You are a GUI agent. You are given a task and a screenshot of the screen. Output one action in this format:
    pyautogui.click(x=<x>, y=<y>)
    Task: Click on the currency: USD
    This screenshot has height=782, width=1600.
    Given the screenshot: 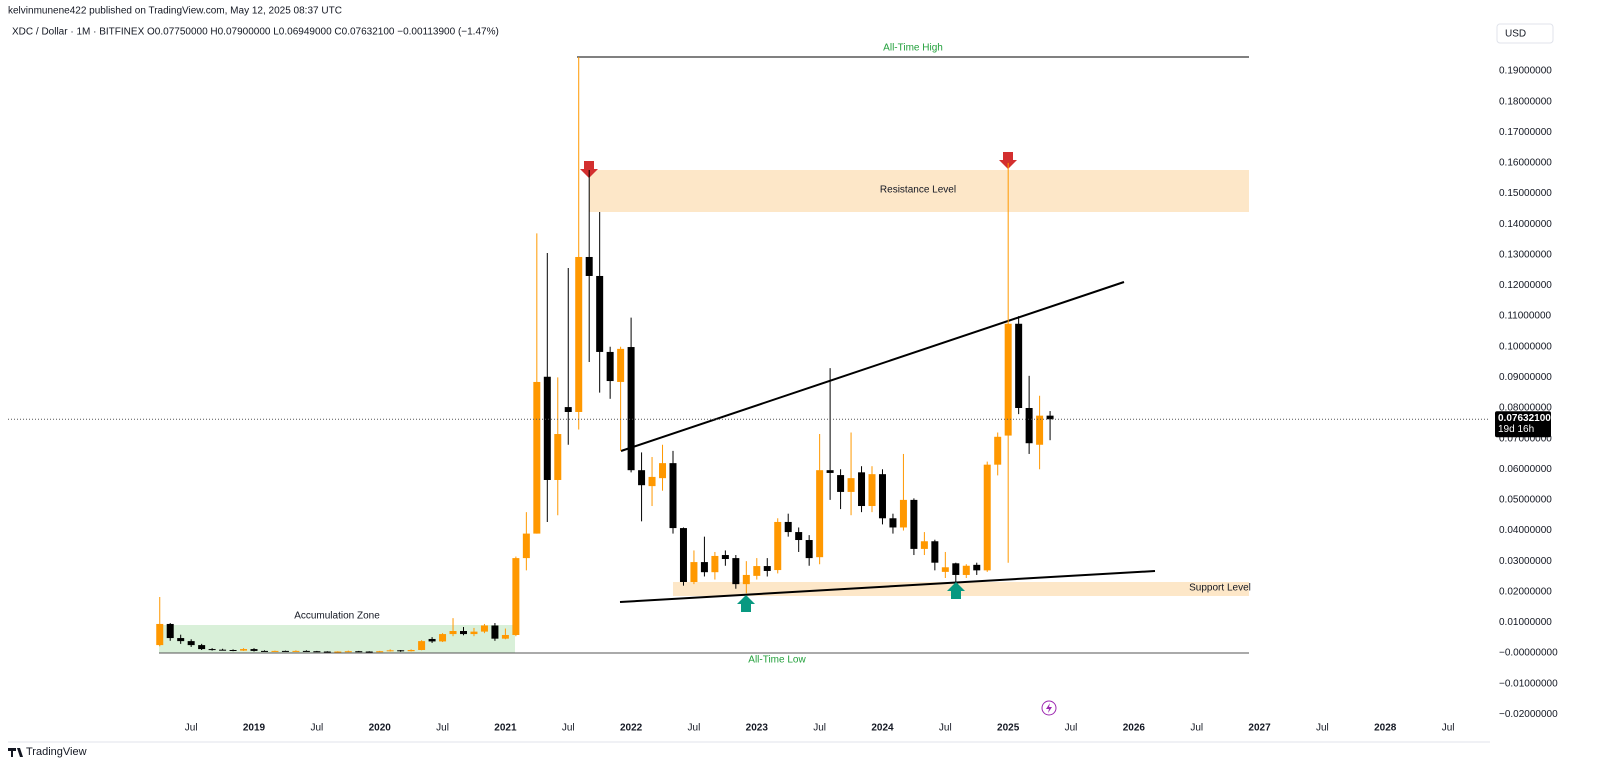 What is the action you would take?
    pyautogui.click(x=1515, y=34)
    